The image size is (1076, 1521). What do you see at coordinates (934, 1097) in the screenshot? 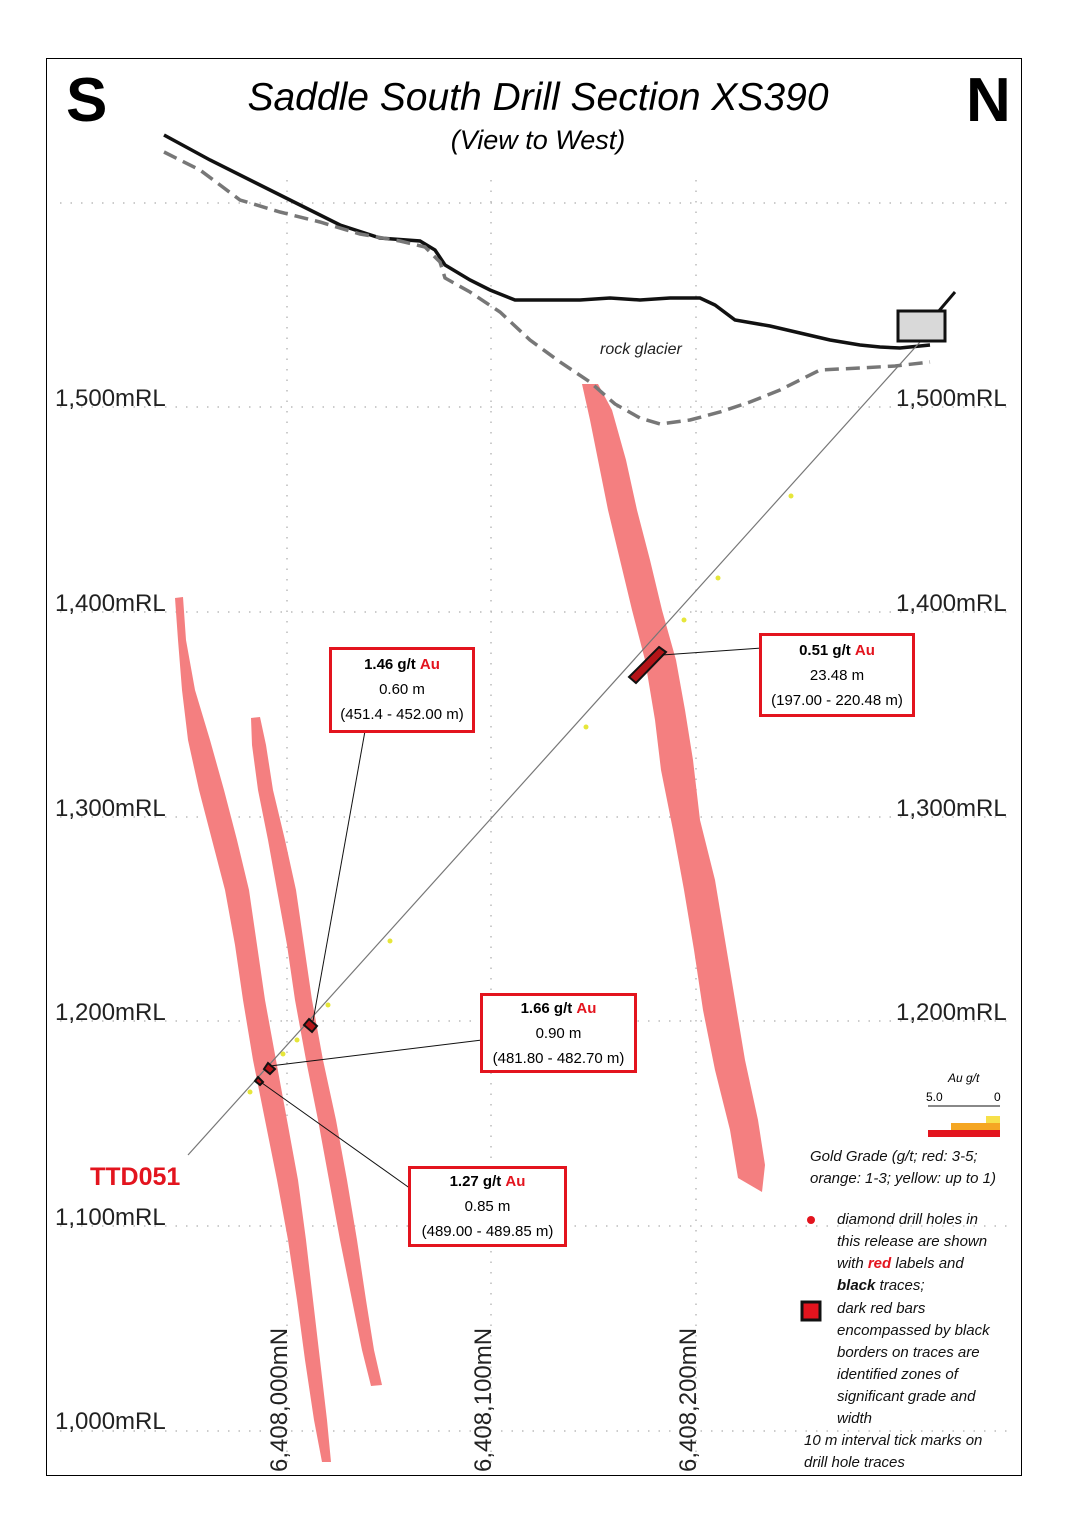
I see `legend-scale-max: 5.0` at bounding box center [934, 1097].